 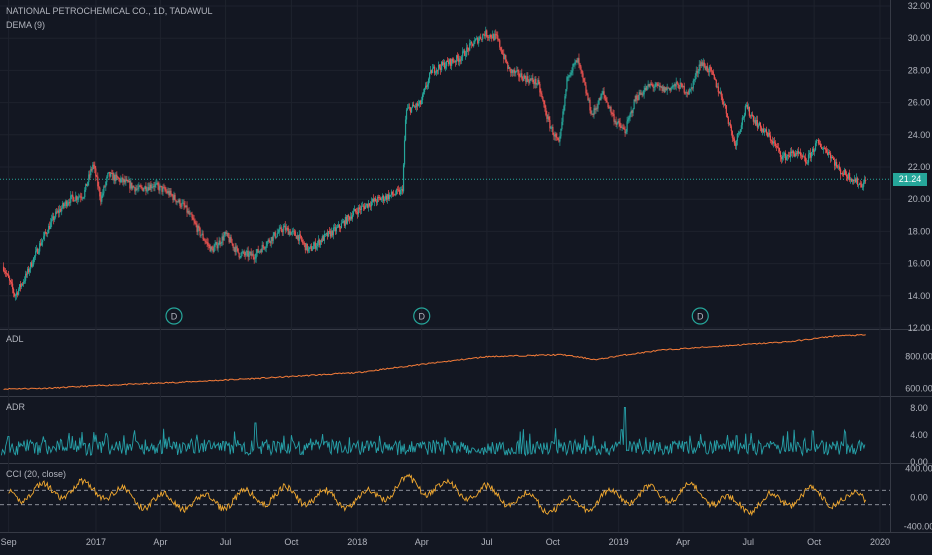 What do you see at coordinates (434, 362) in the screenshot?
I see `adl-line` at bounding box center [434, 362].